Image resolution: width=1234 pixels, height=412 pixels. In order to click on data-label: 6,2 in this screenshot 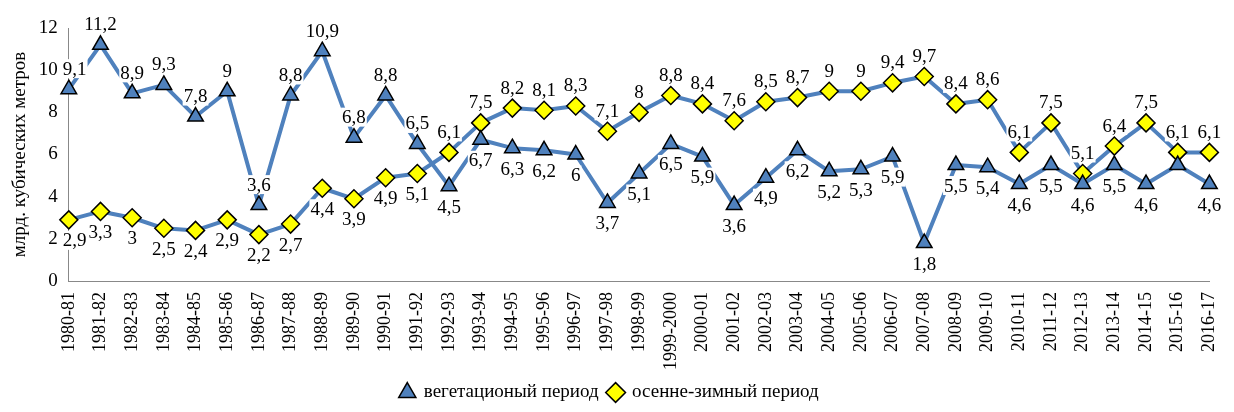, I will do `click(544, 170)`.